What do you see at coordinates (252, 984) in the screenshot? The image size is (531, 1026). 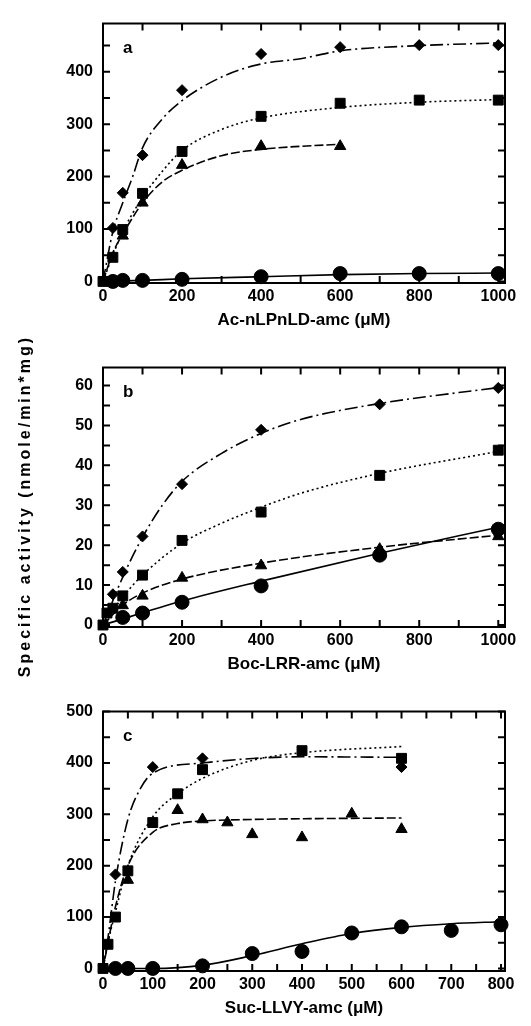 I see `x-tick-label: 300` at bounding box center [252, 984].